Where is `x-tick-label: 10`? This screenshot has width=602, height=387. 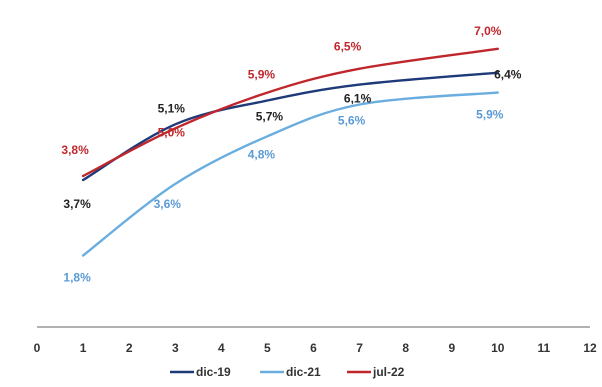
x-tick-label: 10 is located at coordinates (498, 348).